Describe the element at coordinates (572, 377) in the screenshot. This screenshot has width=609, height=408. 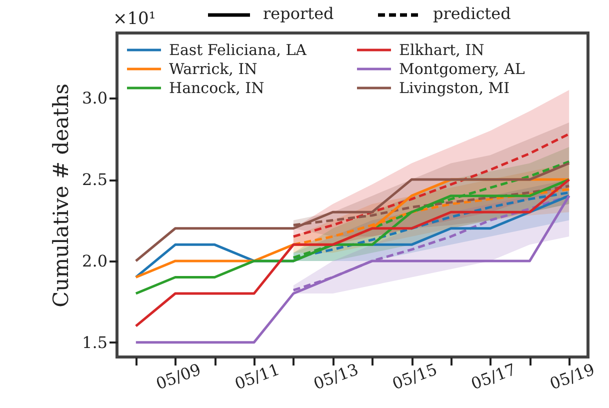
I see `x-tick-label: 05/19` at that location.